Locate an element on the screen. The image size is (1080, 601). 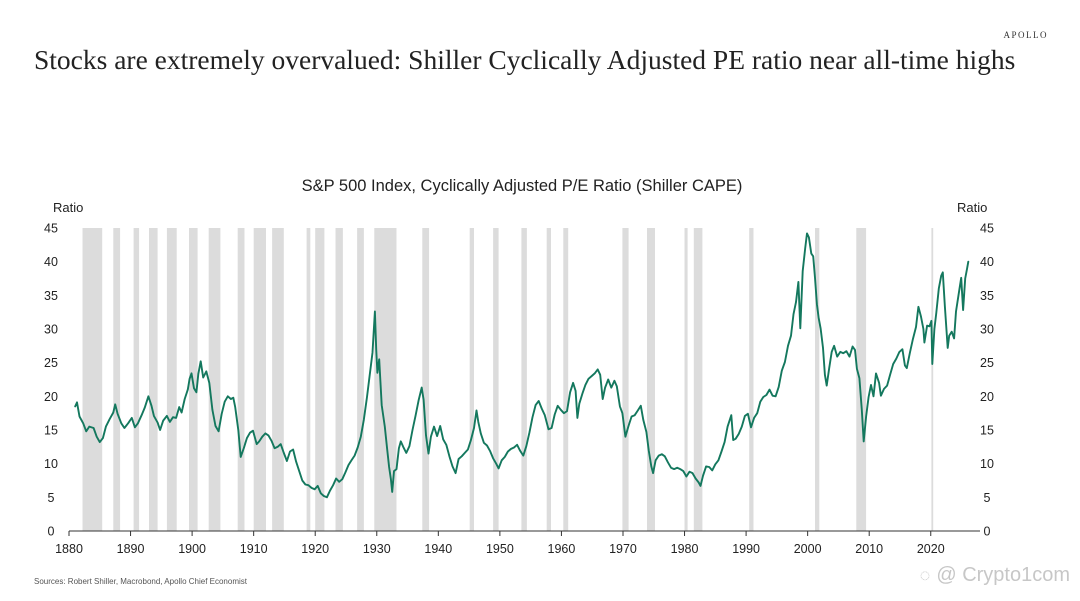
y-tick-label-right: 15 is located at coordinates (987, 431).